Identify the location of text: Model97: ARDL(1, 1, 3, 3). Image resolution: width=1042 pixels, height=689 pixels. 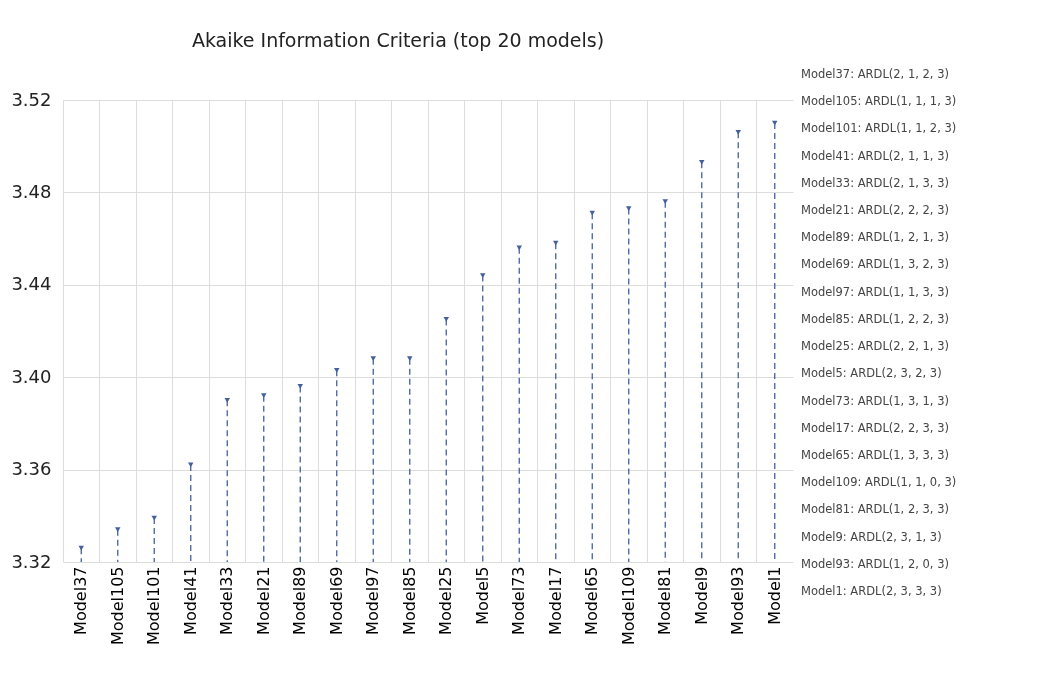
(875, 291).